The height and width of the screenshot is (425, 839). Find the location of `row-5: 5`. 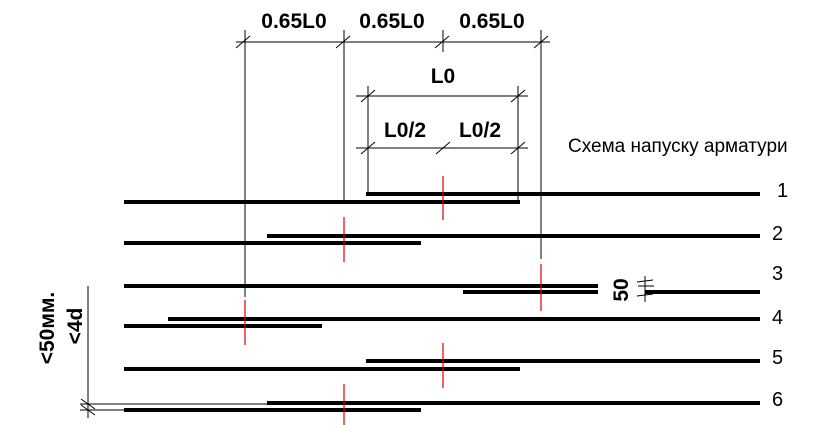

row-5: 5 is located at coordinates (453, 365).